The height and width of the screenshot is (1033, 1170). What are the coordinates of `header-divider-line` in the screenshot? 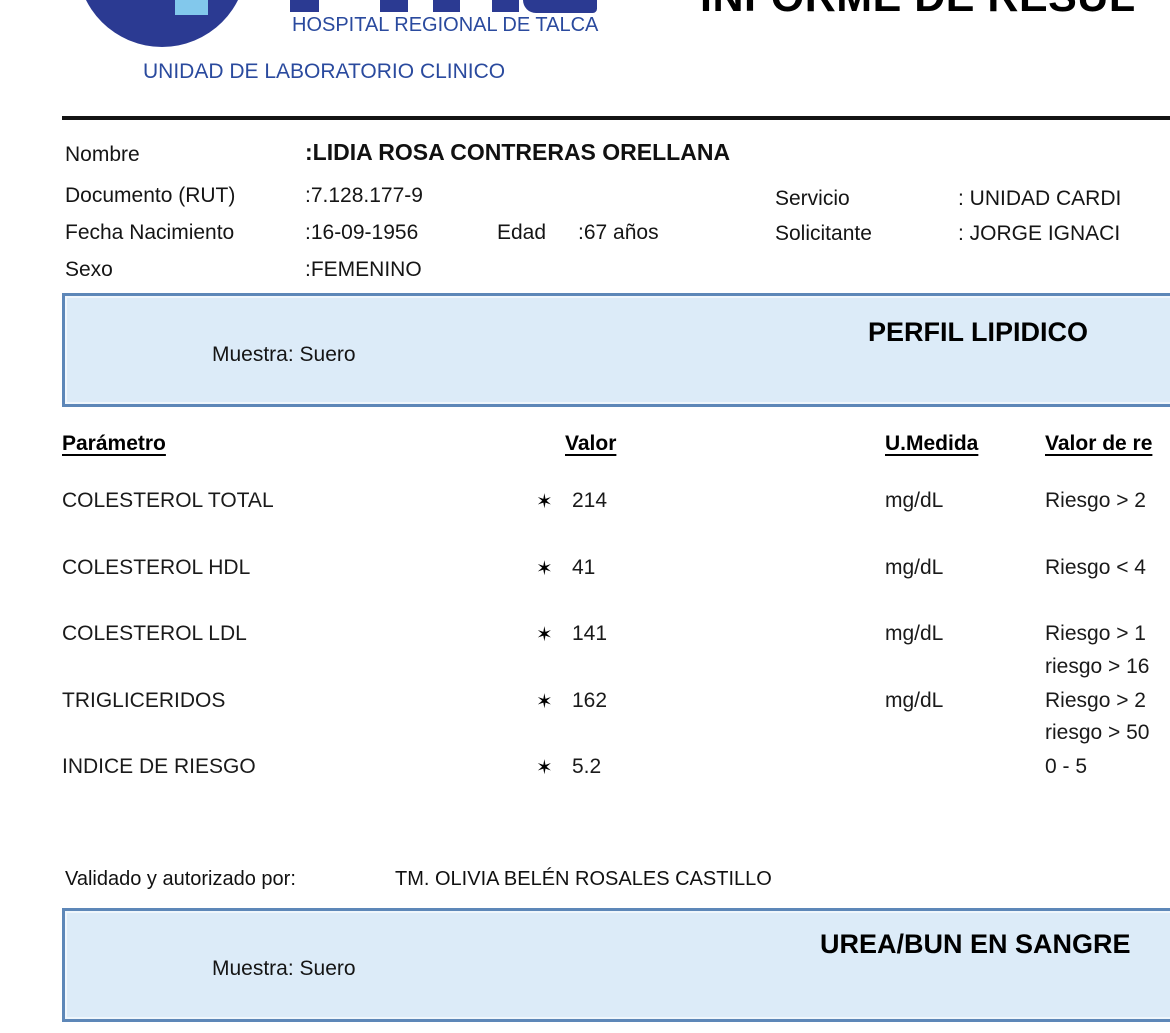 It's located at (616, 118).